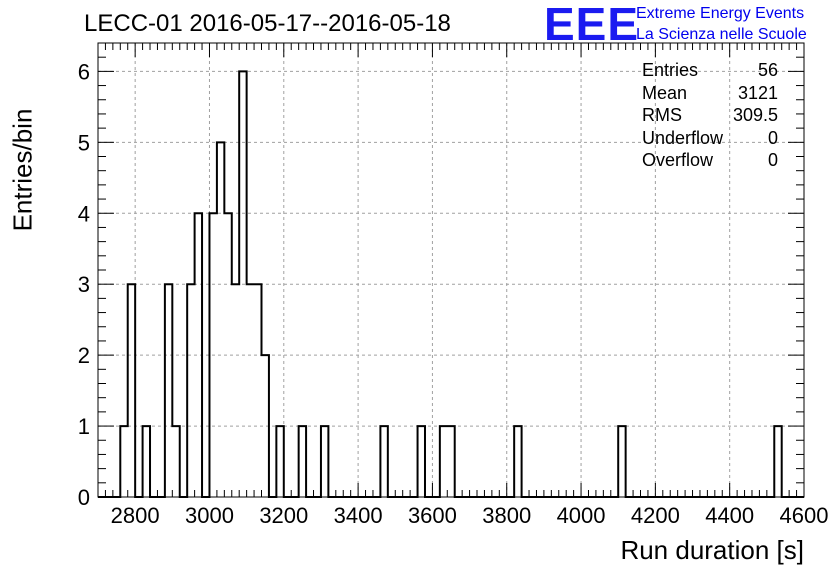 The image size is (836, 572). I want to click on y-tick-label: 5, so click(84, 142).